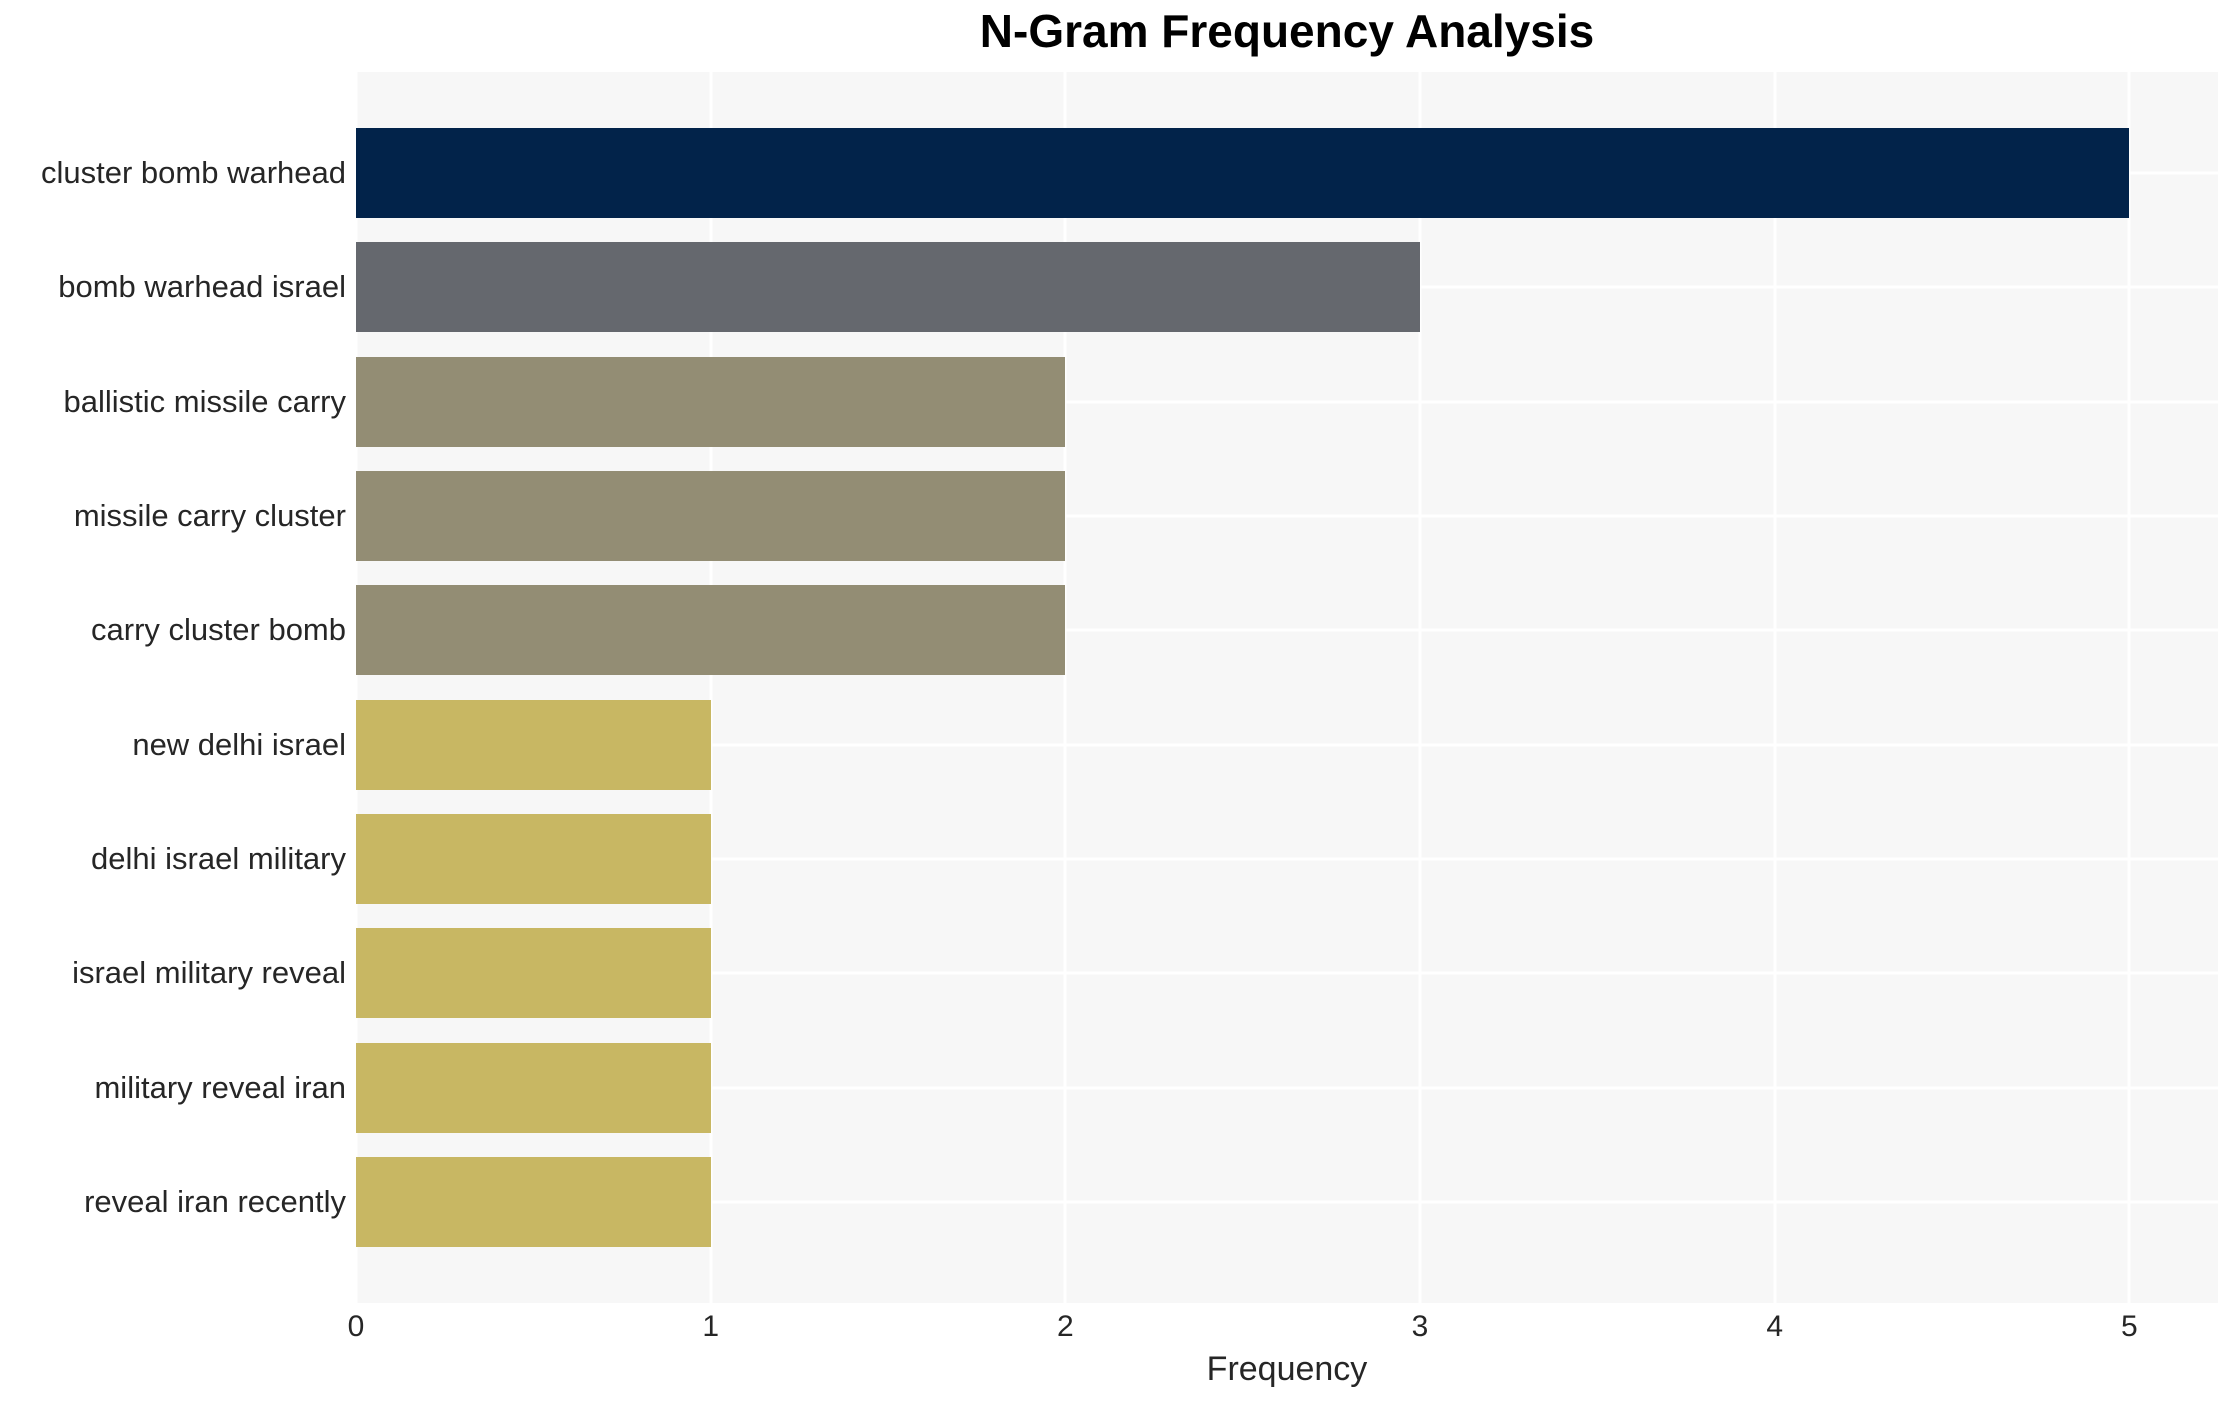 The width and height of the screenshot is (2237, 1402). I want to click on category-label: delhi israel military, so click(218, 858).